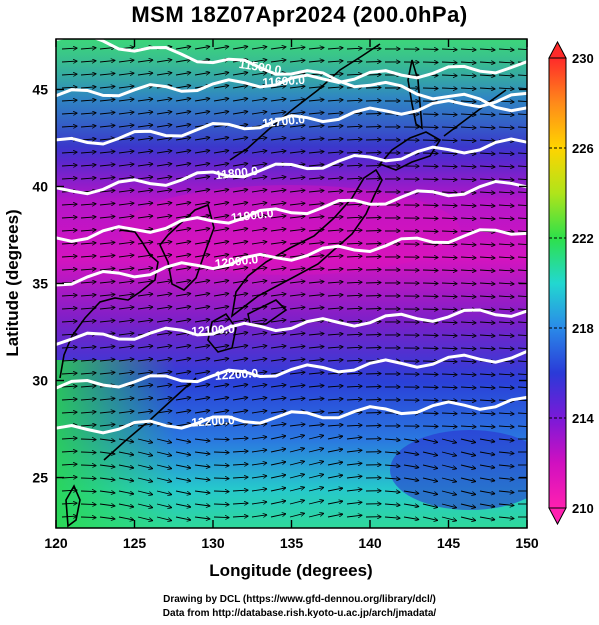  What do you see at coordinates (260, 67) in the screenshot?
I see `contour-label: 11500.0` at bounding box center [260, 67].